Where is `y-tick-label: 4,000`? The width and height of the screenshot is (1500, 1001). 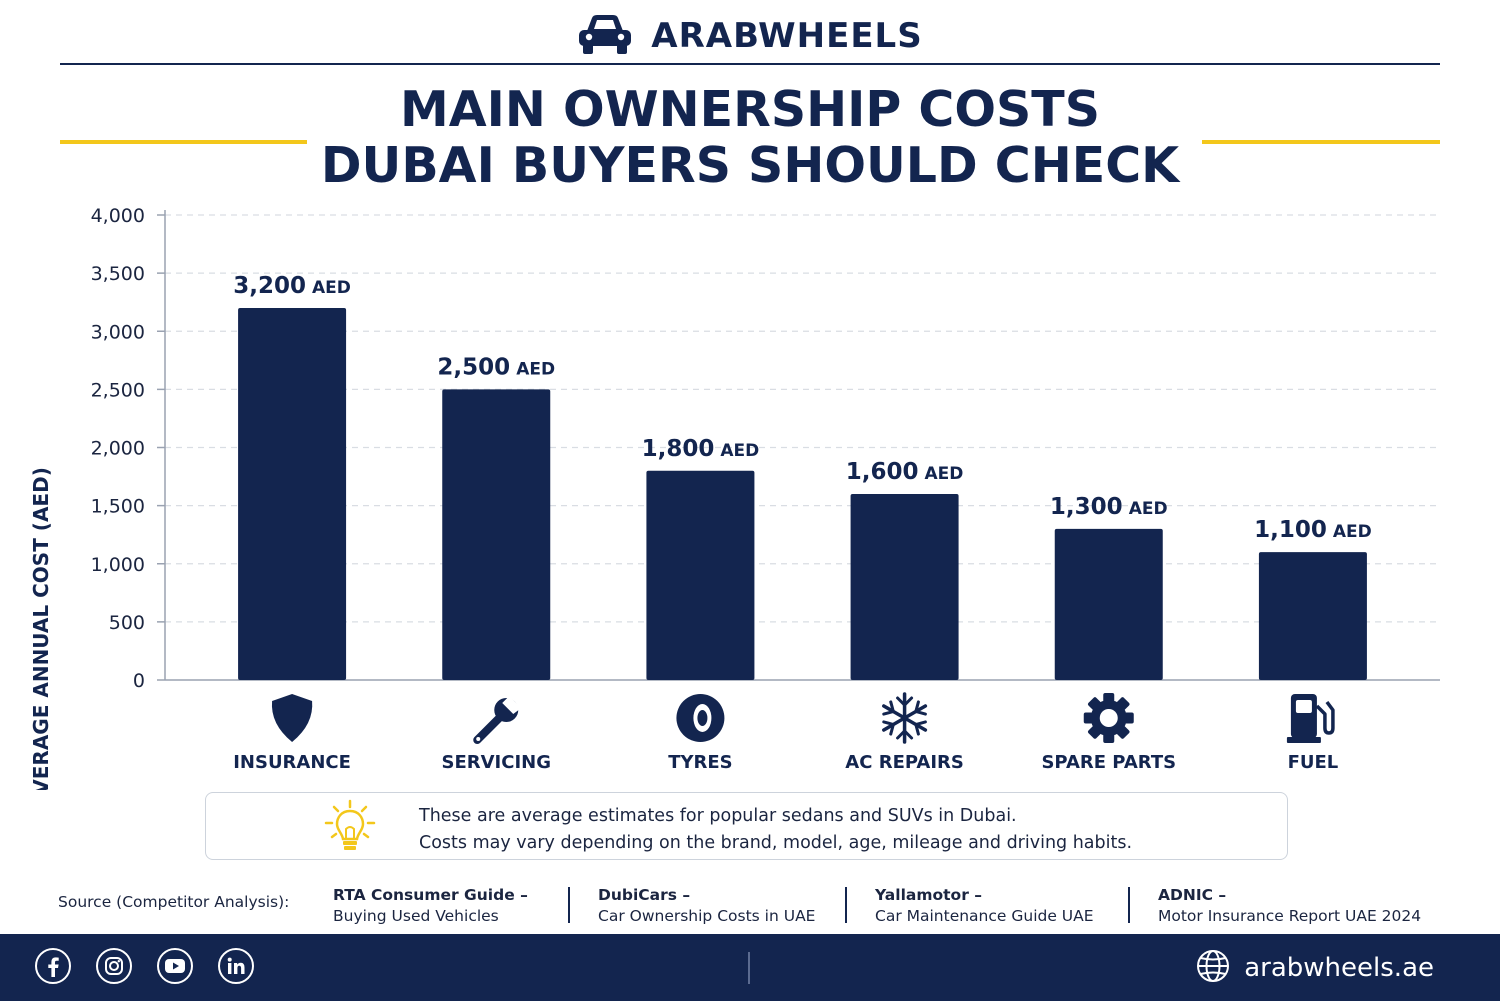 y-tick-label: 4,000 is located at coordinates (118, 216).